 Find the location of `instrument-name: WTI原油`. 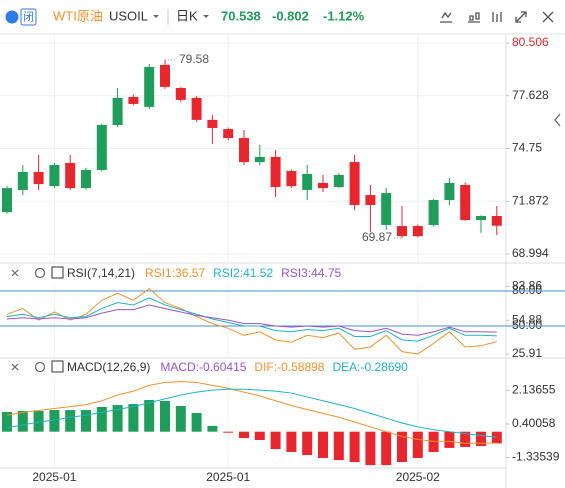

instrument-name: WTI原油 is located at coordinates (78, 15).